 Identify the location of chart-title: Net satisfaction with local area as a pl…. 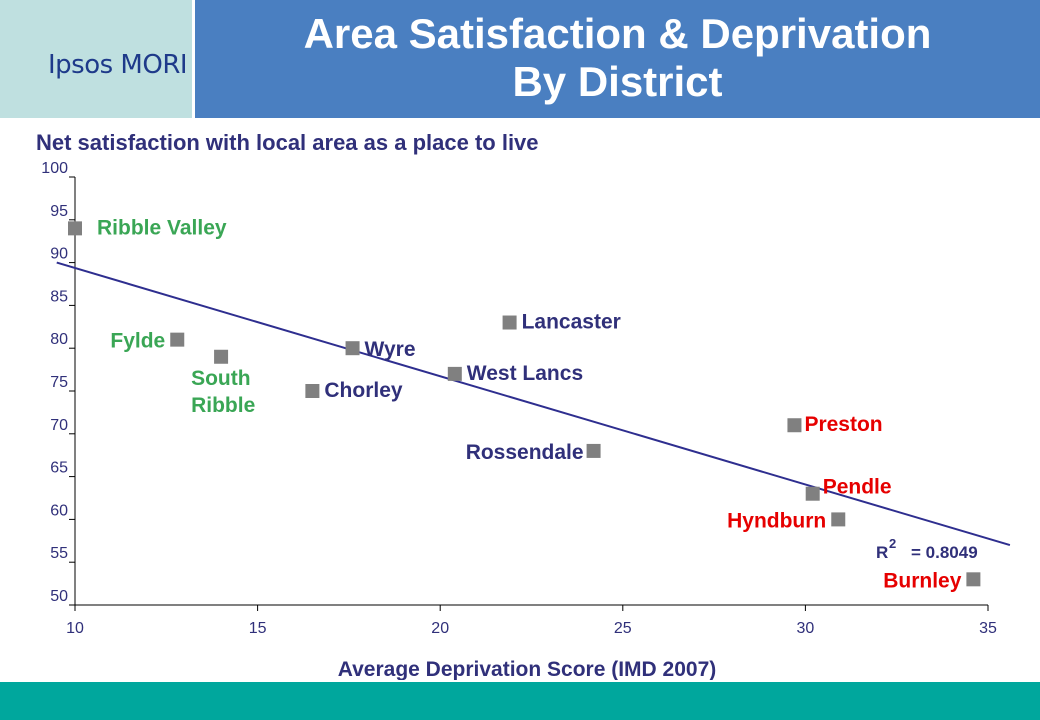
(287, 142).